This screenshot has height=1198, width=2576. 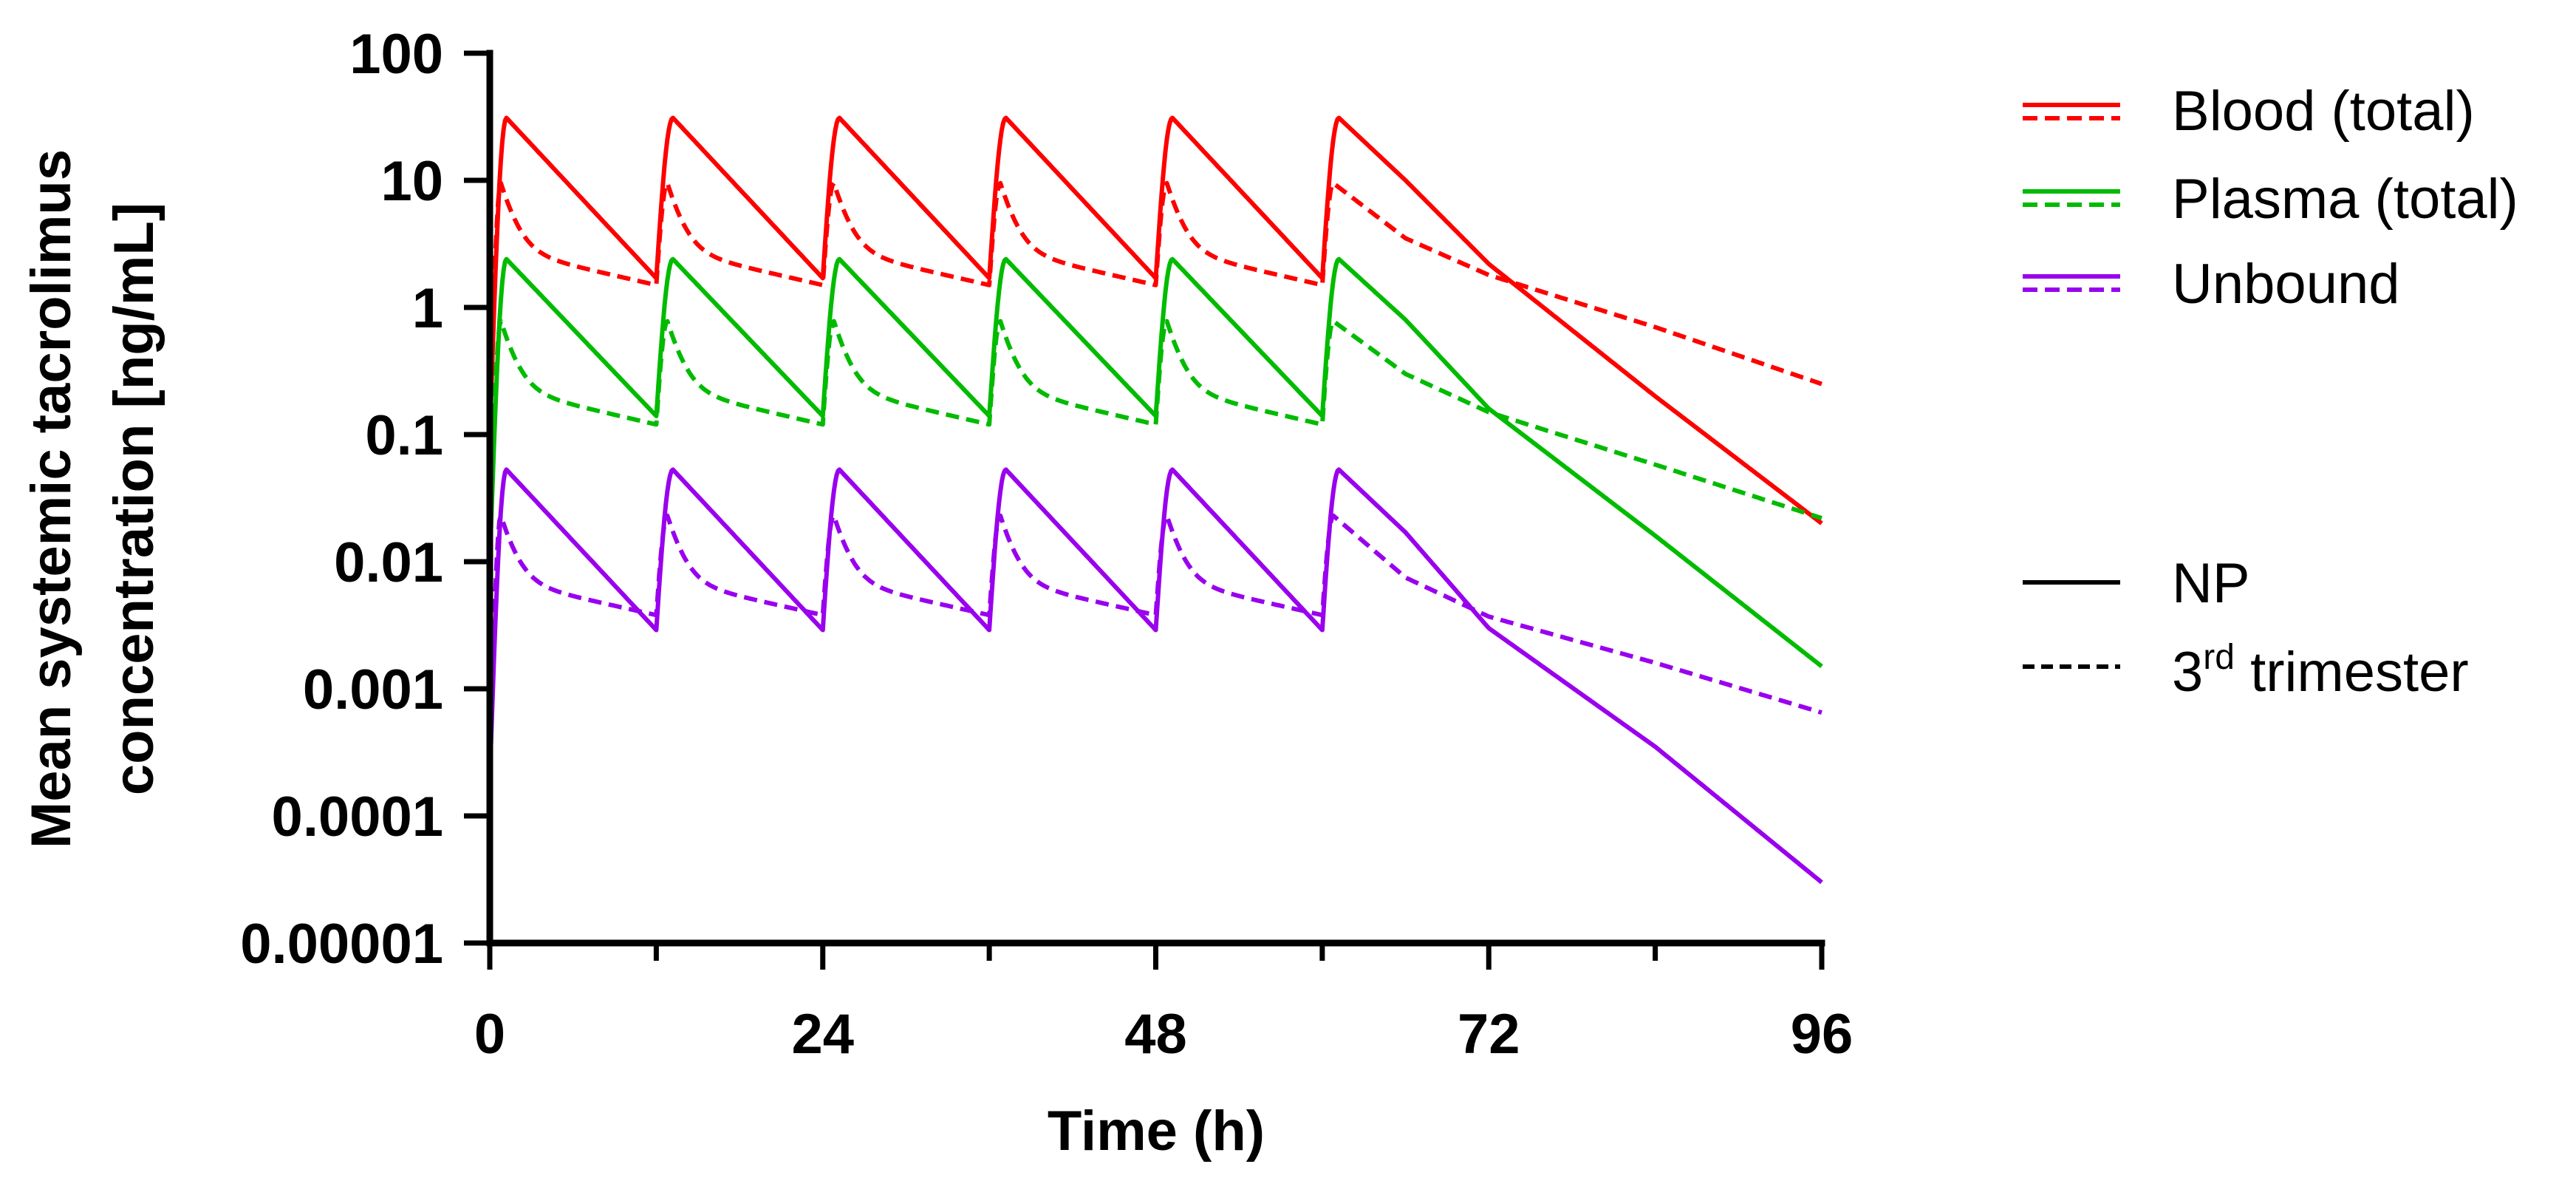 What do you see at coordinates (1155, 645) in the screenshot?
I see `series-line-unbound-3rd-trimester` at bounding box center [1155, 645].